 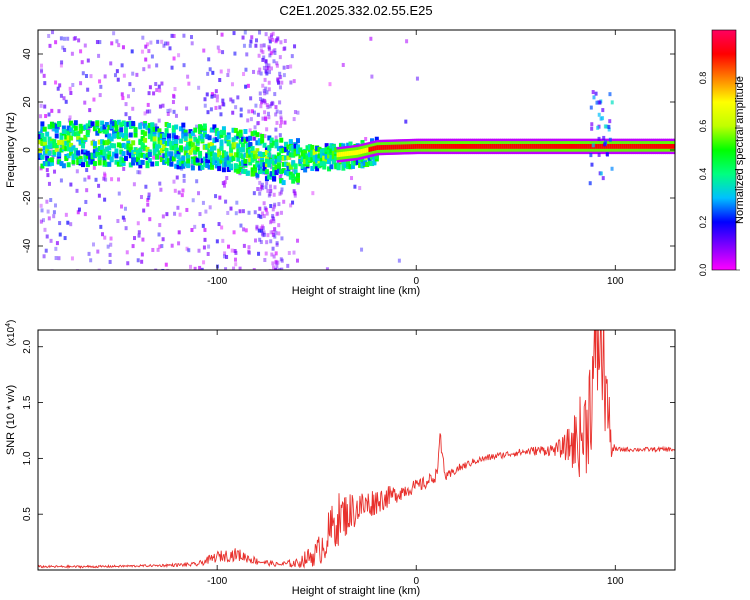 What do you see at coordinates (740, 150) in the screenshot?
I see `colorbar-label: Normalized spectral amplitude` at bounding box center [740, 150].